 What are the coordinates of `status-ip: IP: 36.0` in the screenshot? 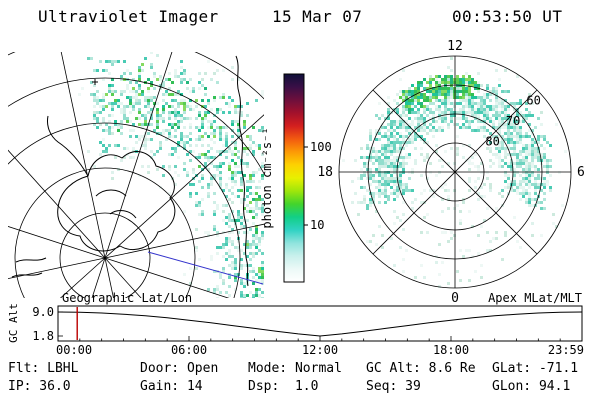 It's located at (39, 386).